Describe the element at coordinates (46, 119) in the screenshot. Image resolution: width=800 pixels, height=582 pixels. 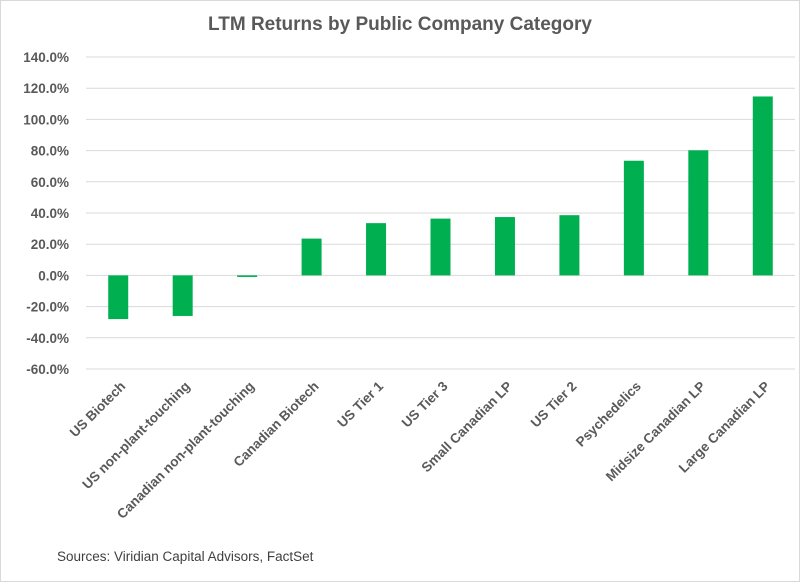
I see `y-tick-label: 100.0%` at that location.